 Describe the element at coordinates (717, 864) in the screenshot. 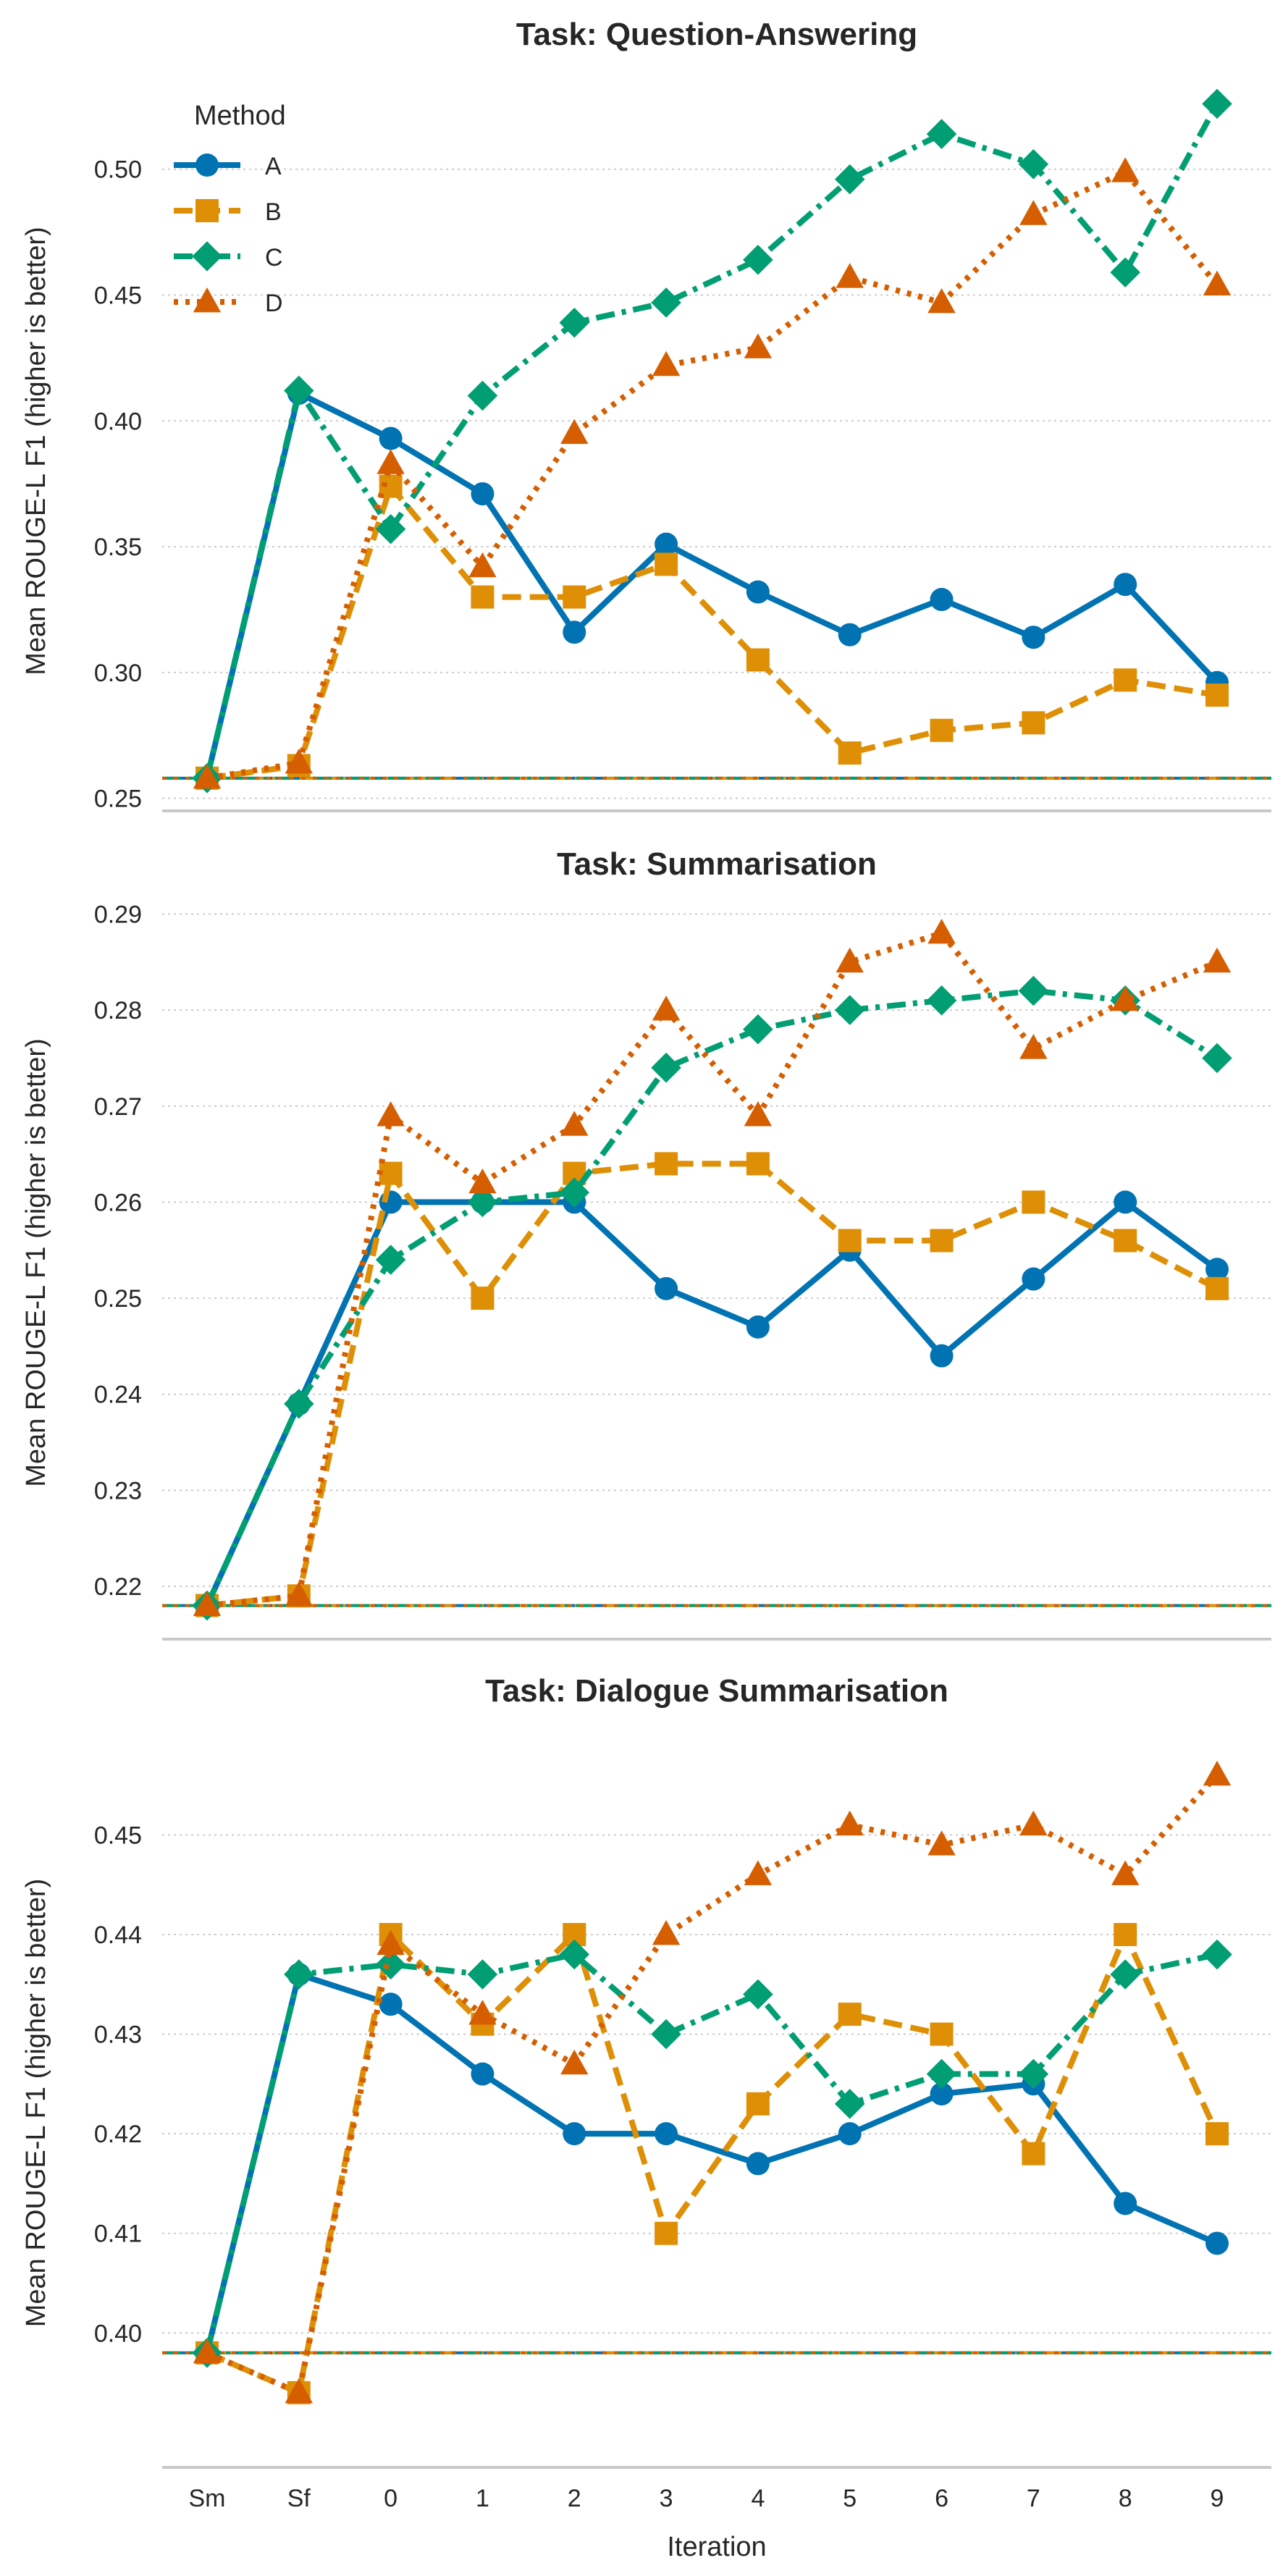

I see `chart-title: Task: Summarisation` at that location.